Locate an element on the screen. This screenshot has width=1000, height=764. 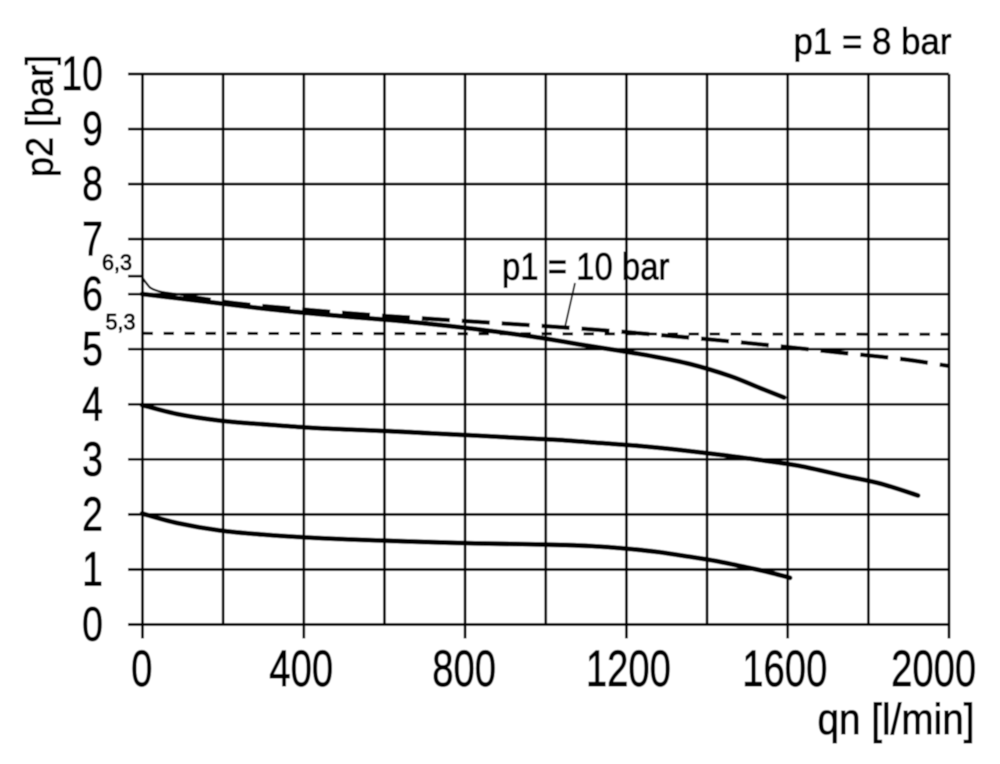
svg-text: p1 = 10 bar is located at coordinates (586, 268).